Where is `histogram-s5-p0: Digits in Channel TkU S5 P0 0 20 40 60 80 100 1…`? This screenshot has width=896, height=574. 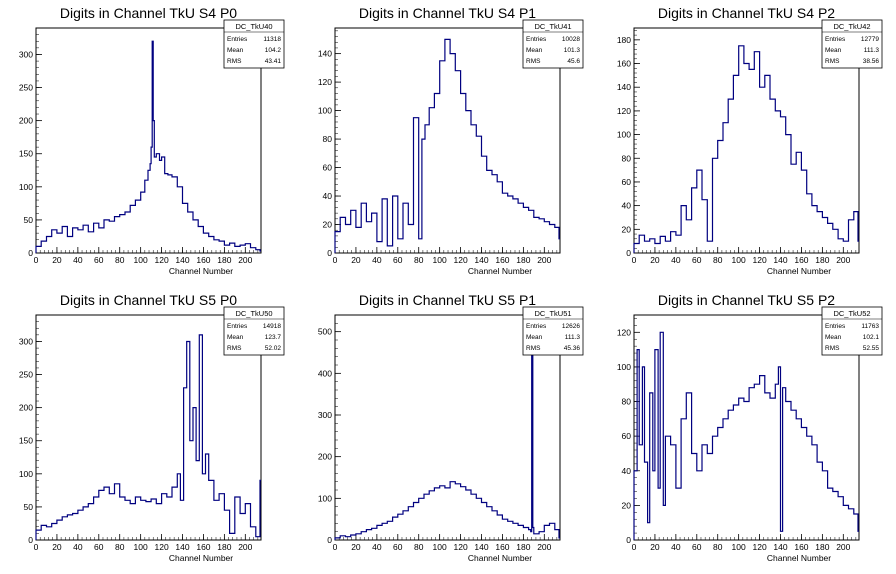 histogram-s5-p0: Digits in Channel TkU S5 P0 0 20 40 60 80 100 1… is located at coordinates (152, 427).